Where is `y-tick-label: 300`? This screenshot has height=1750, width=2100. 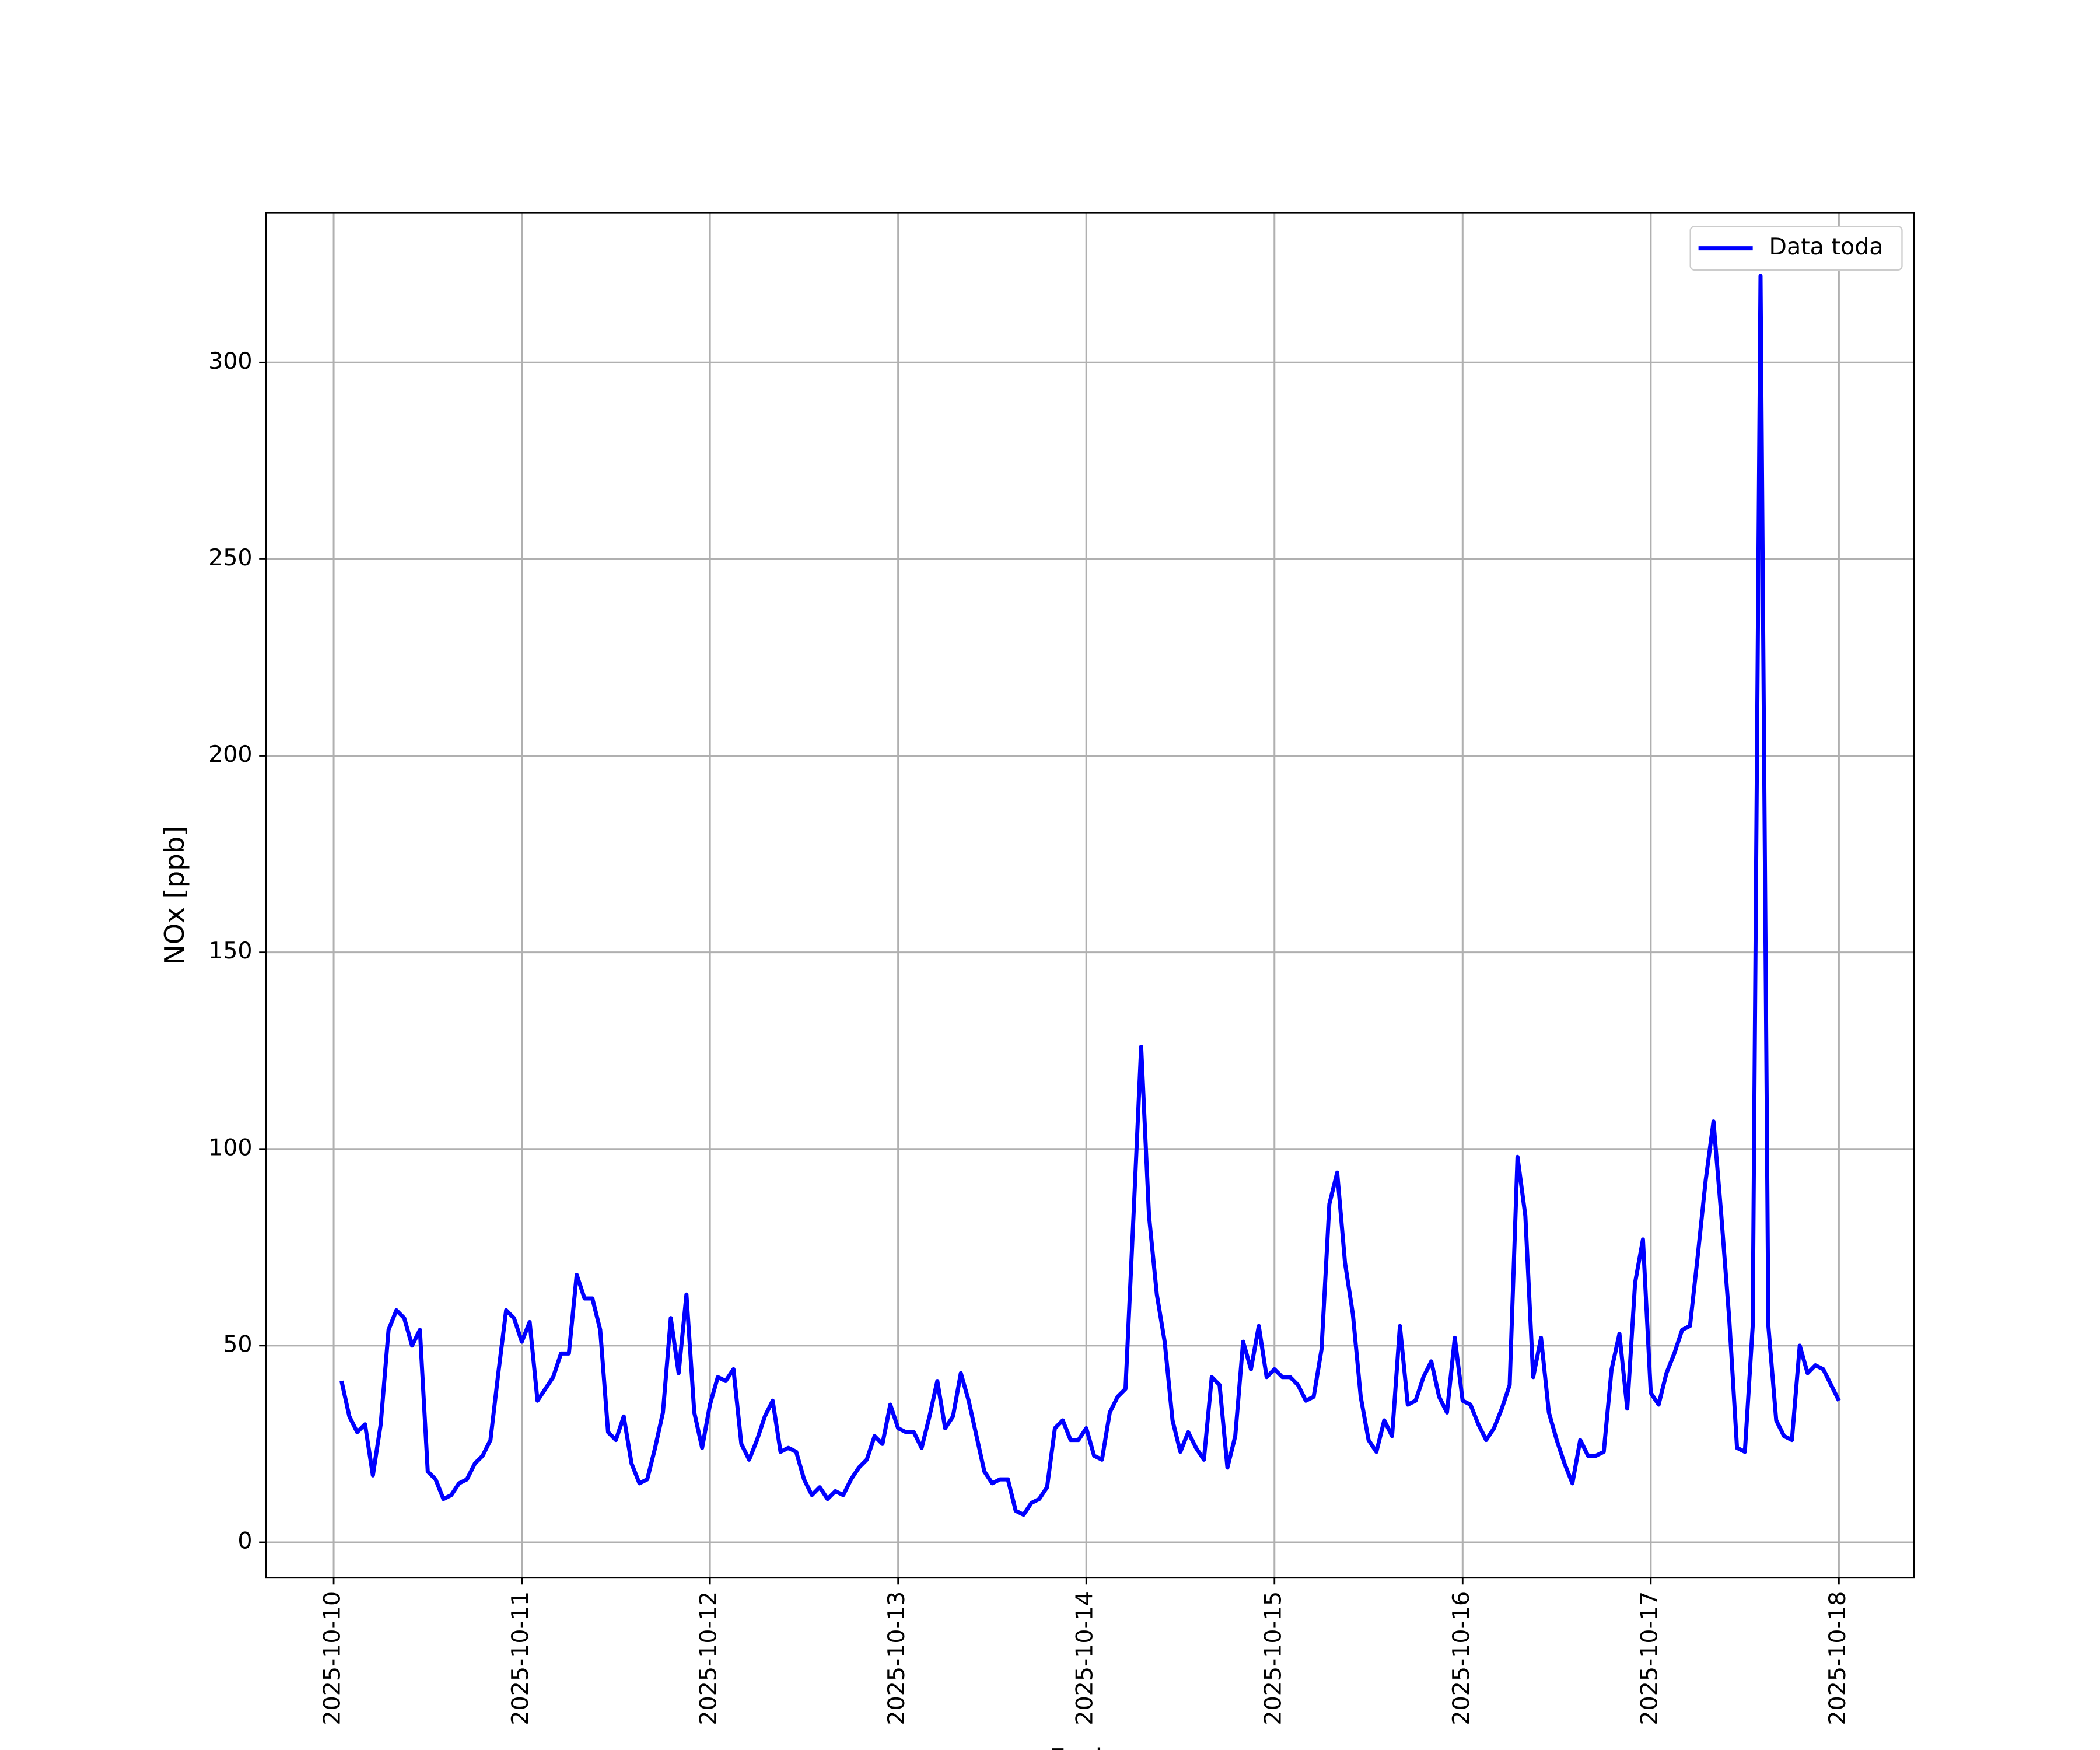 y-tick-label: 300 is located at coordinates (230, 361).